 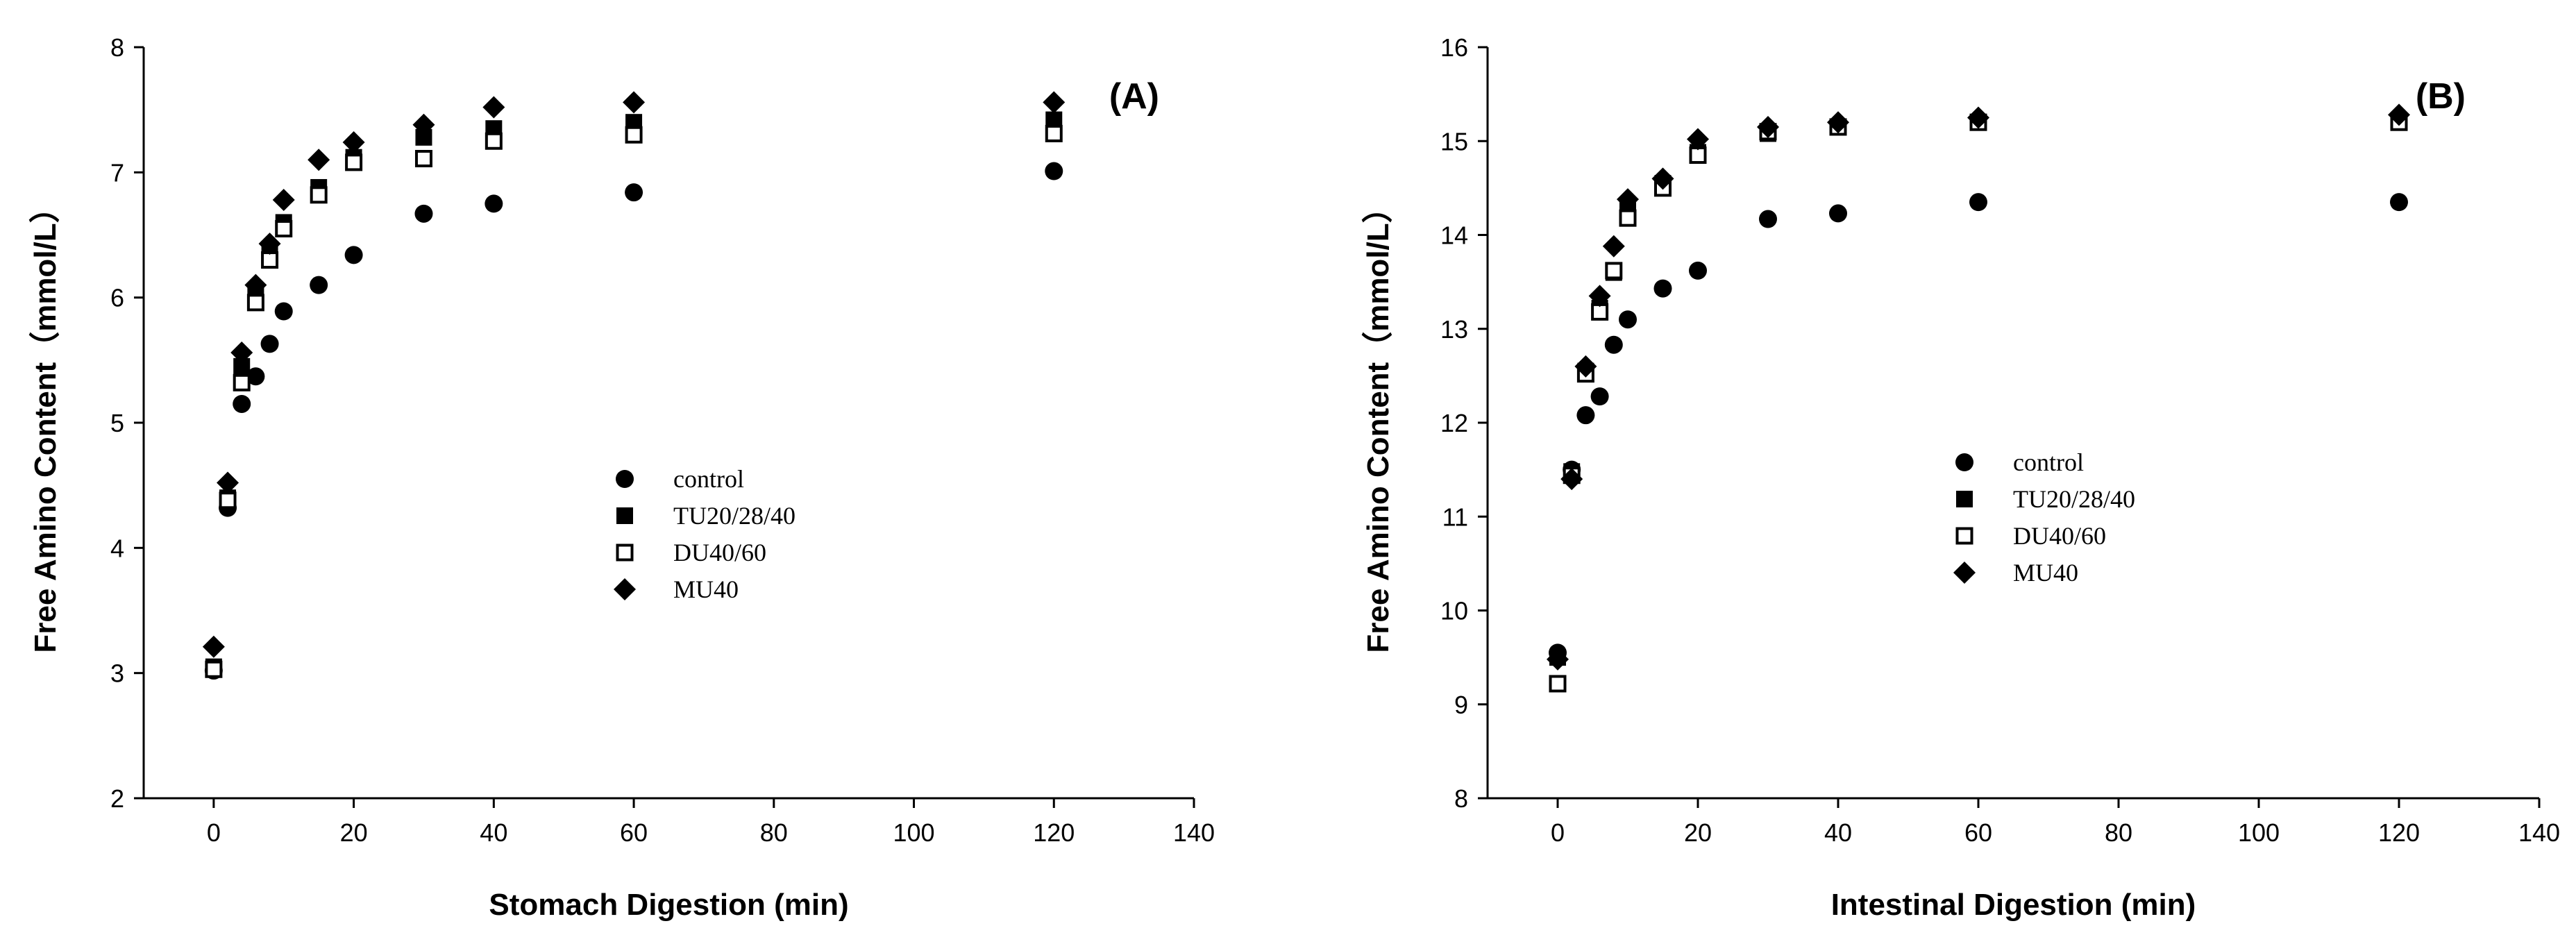 What do you see at coordinates (2441, 96) in the screenshot?
I see `panel-label: (B)` at bounding box center [2441, 96].